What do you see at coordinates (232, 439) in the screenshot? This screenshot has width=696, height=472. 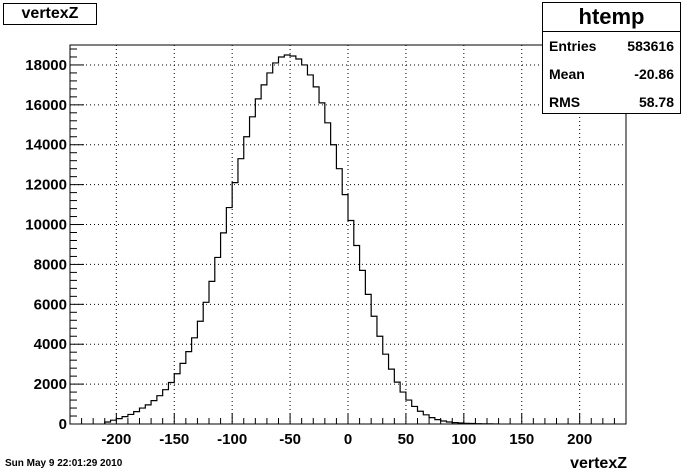 I see `x-tick-label: -100` at bounding box center [232, 439].